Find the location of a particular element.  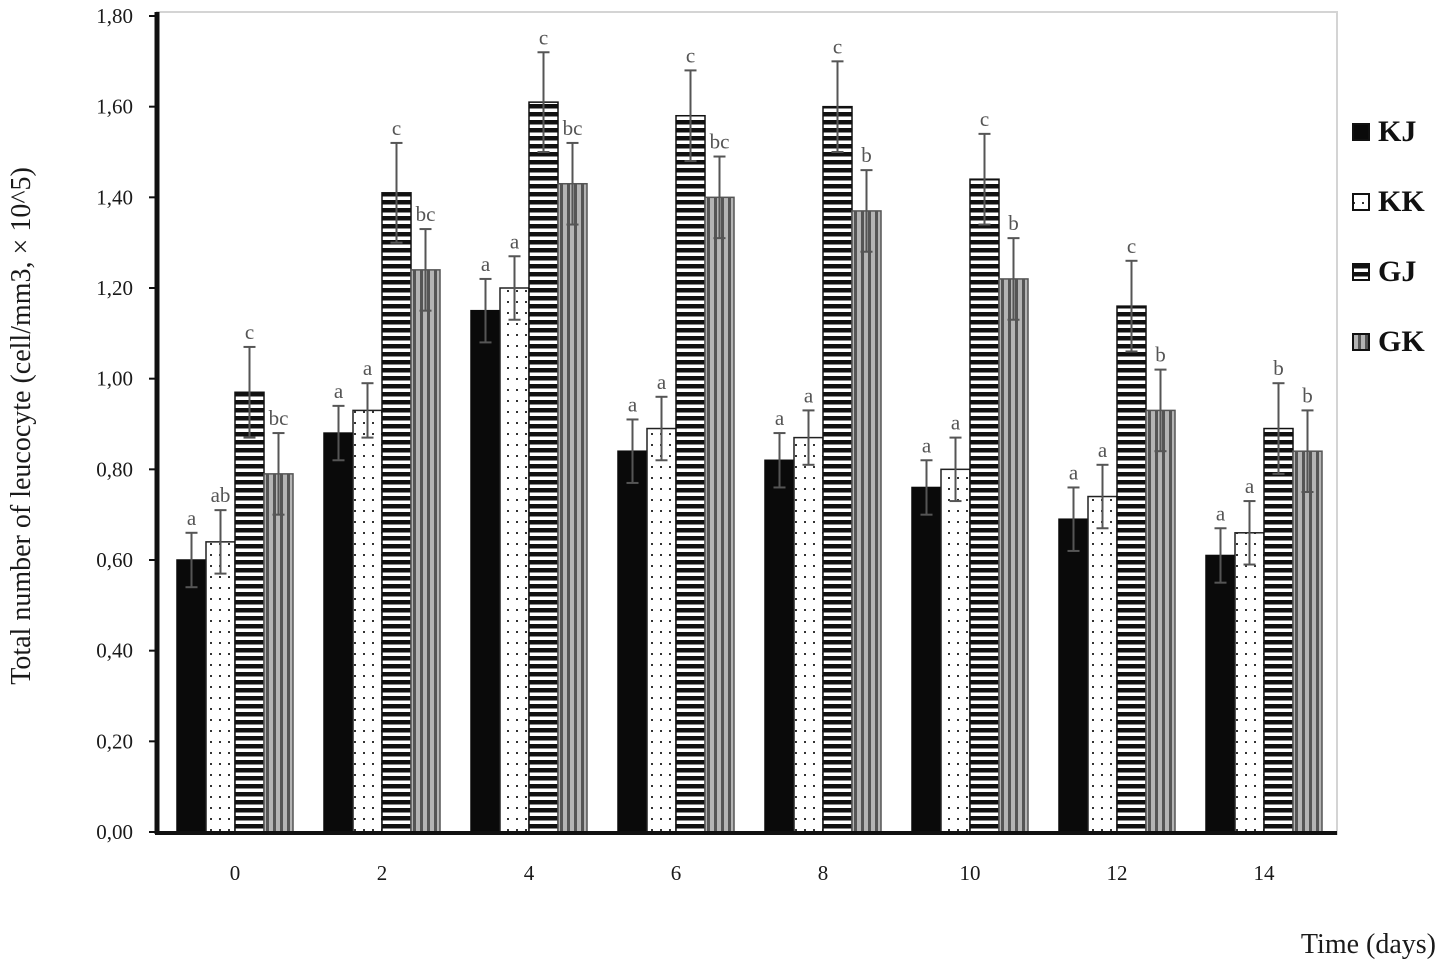

sig-label-kk-day-4: a is located at coordinates (515, 241).